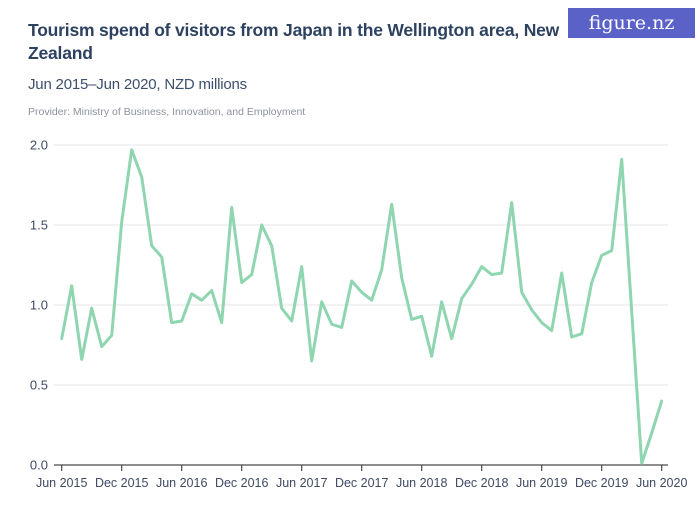 The width and height of the screenshot is (700, 525). Describe the element at coordinates (181, 483) in the screenshot. I see `x-tick-label: Jun 2016` at that location.